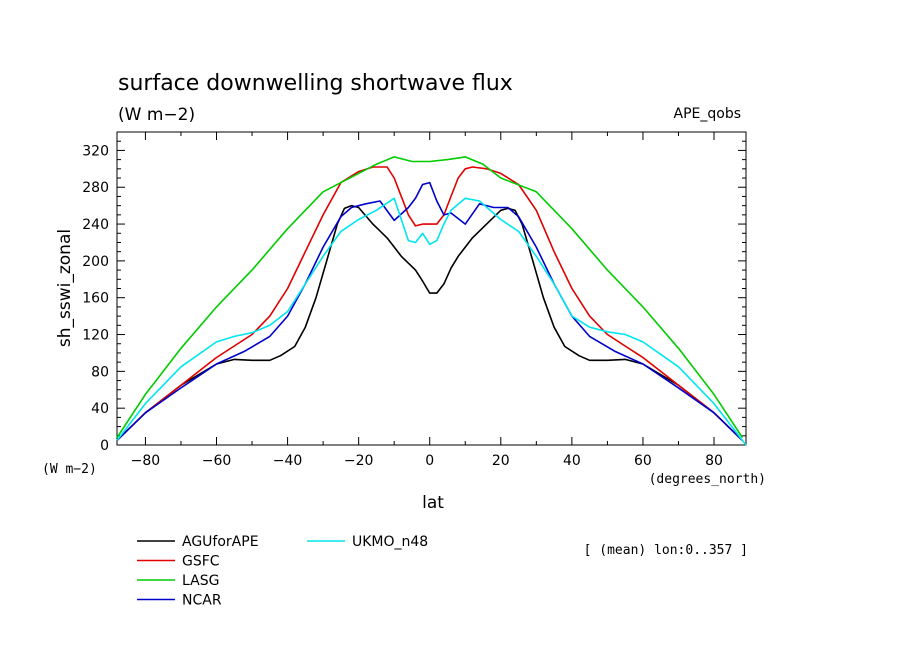 This screenshot has width=904, height=654. What do you see at coordinates (572, 461) in the screenshot?
I see `x-tick-label: 40` at bounding box center [572, 461].